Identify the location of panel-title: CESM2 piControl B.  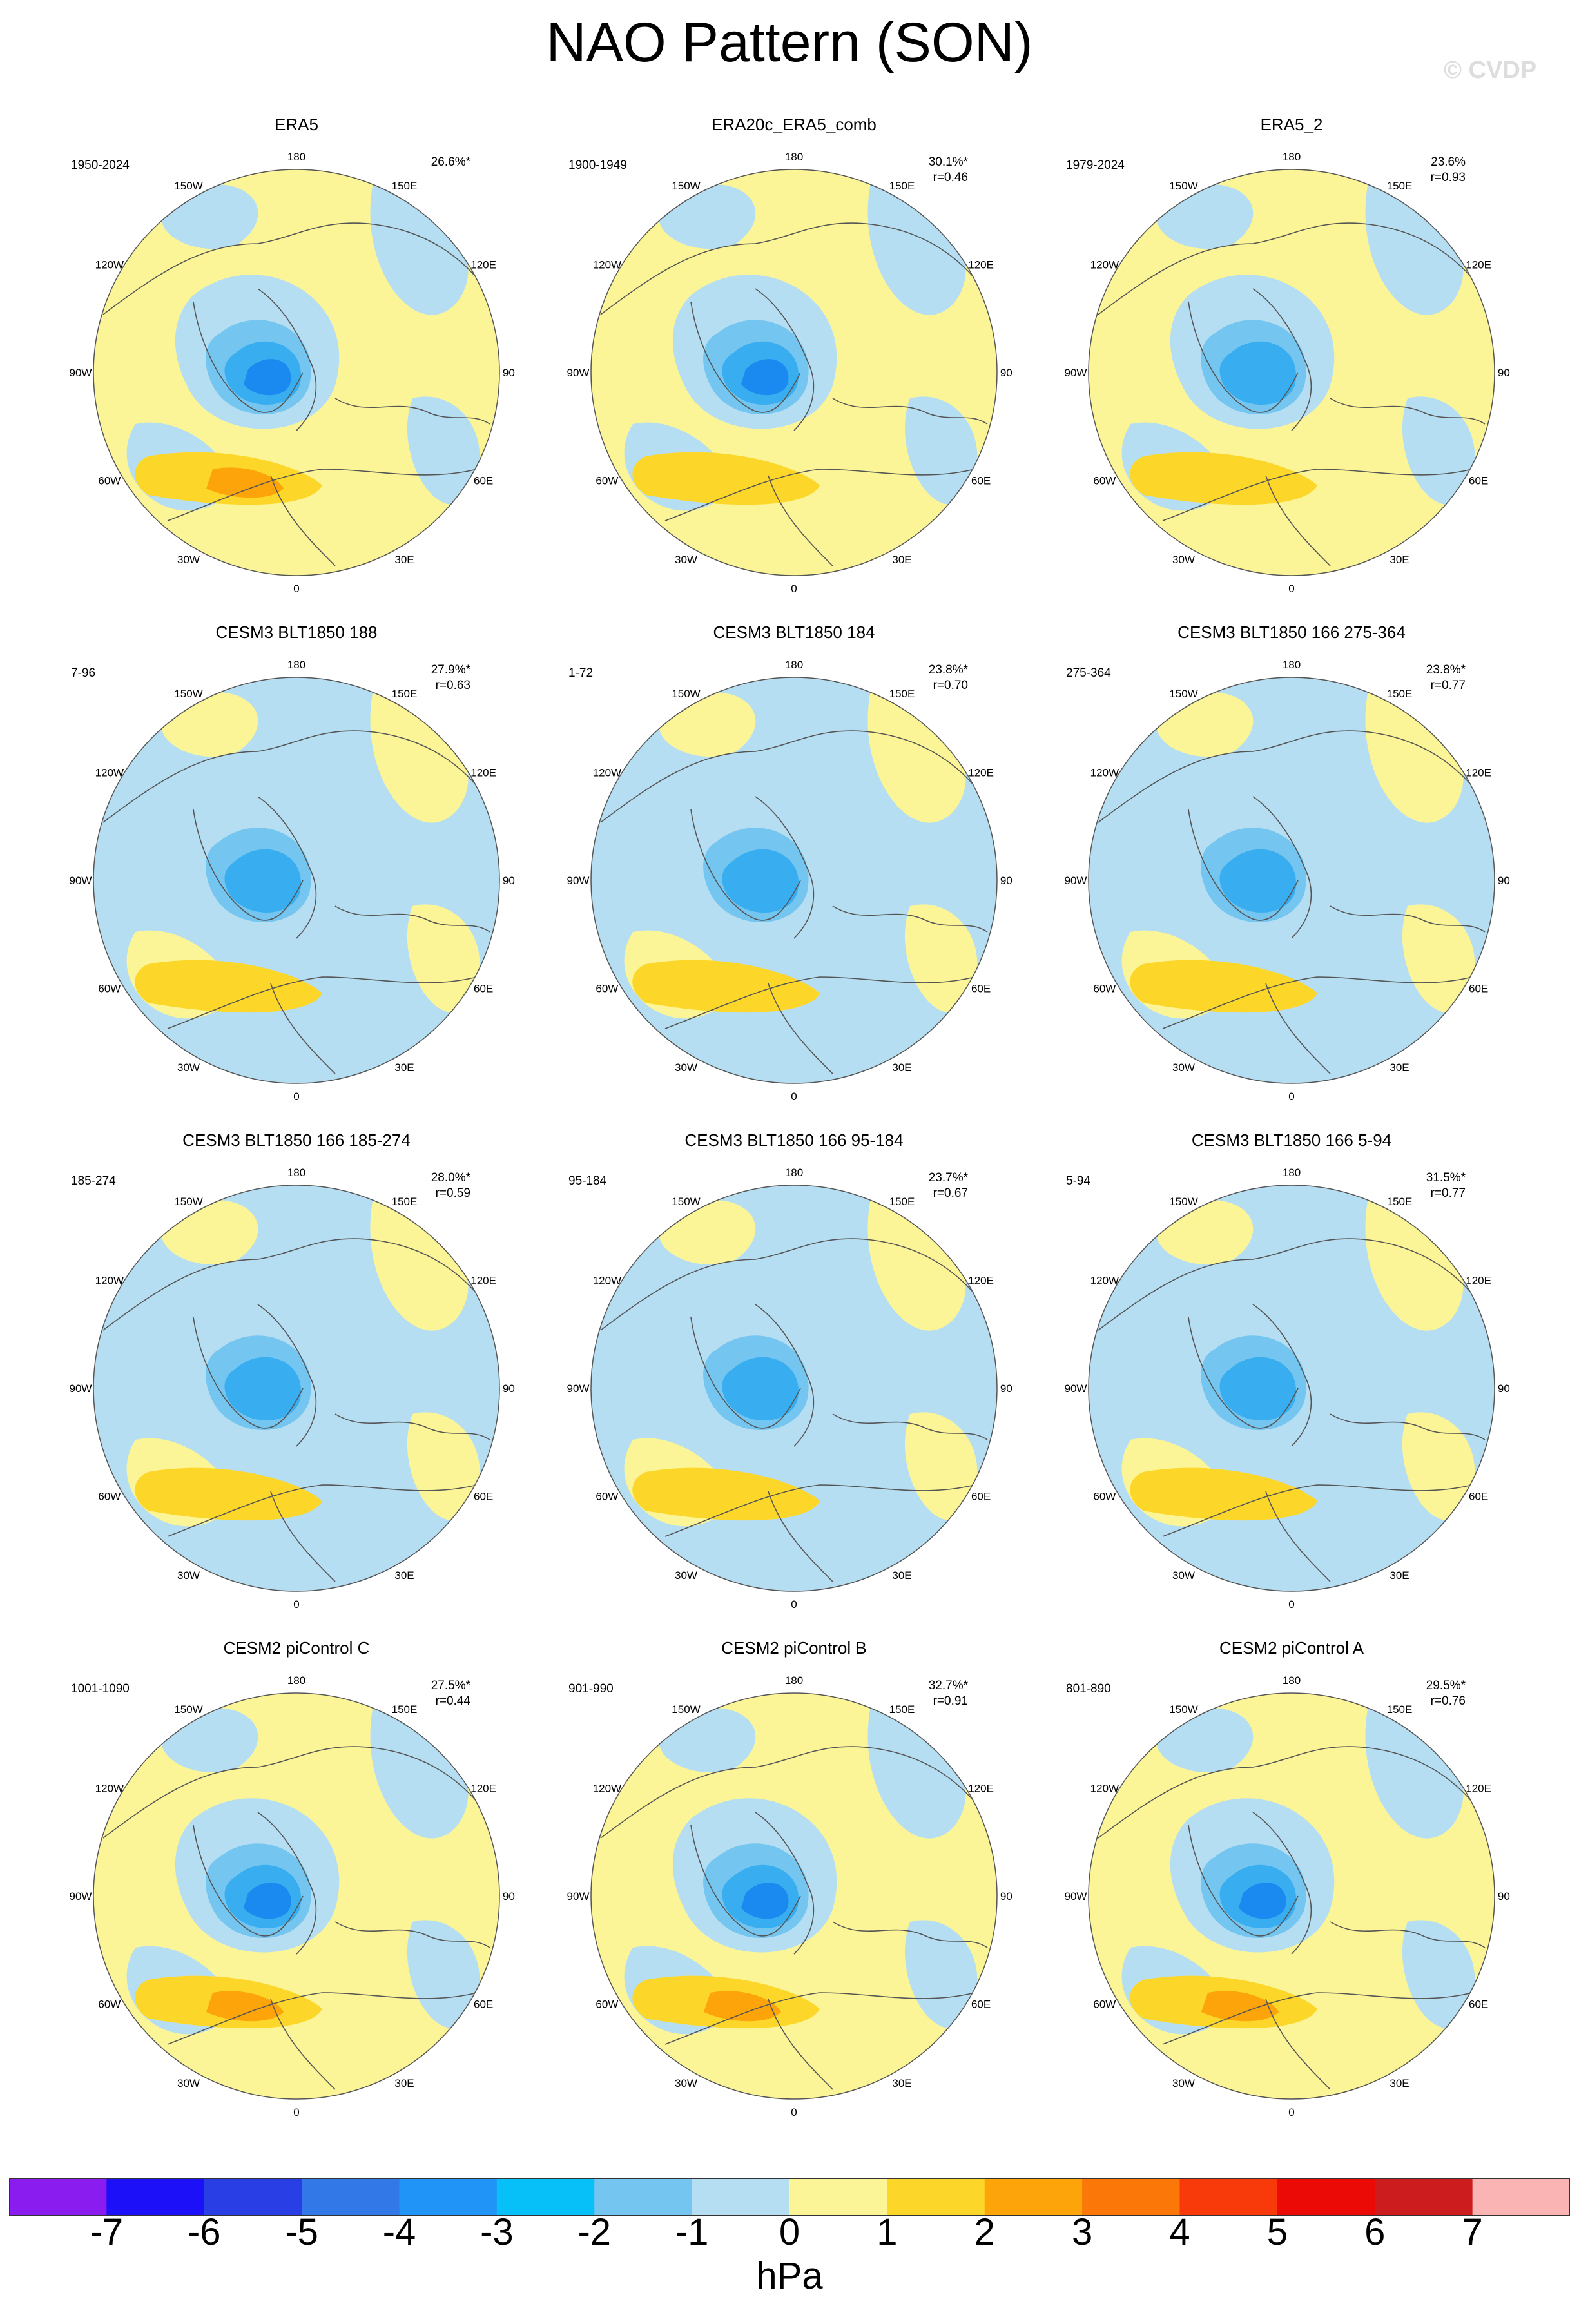
(794, 1648).